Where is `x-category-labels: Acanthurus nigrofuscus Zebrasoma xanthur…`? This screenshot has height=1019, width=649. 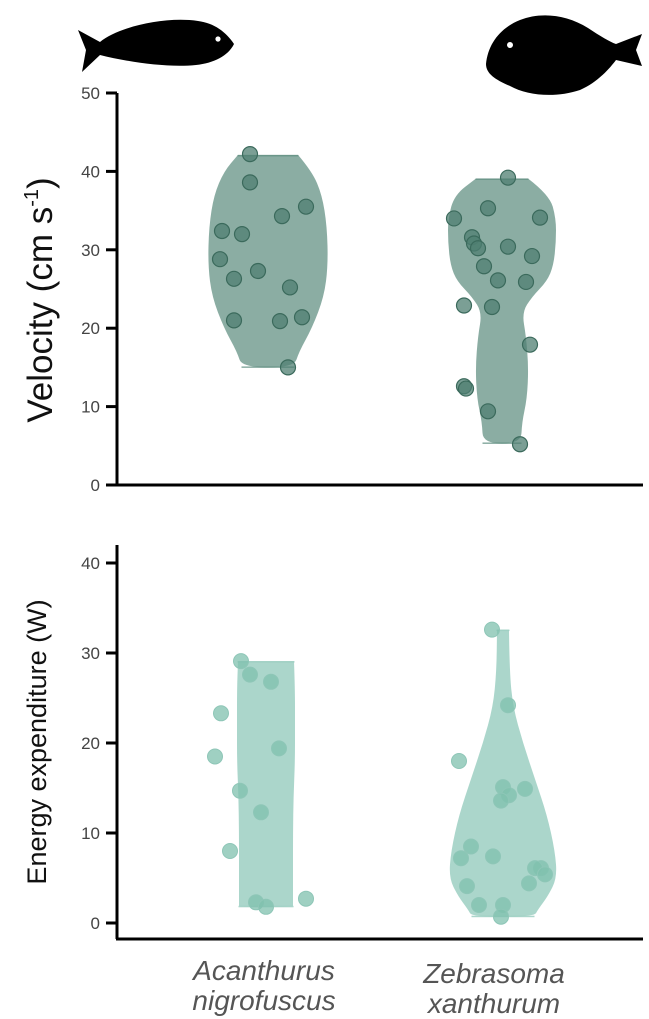
x-category-labels: Acanthurus nigrofuscus Zebrasoma xanthur… is located at coordinates (378, 987).